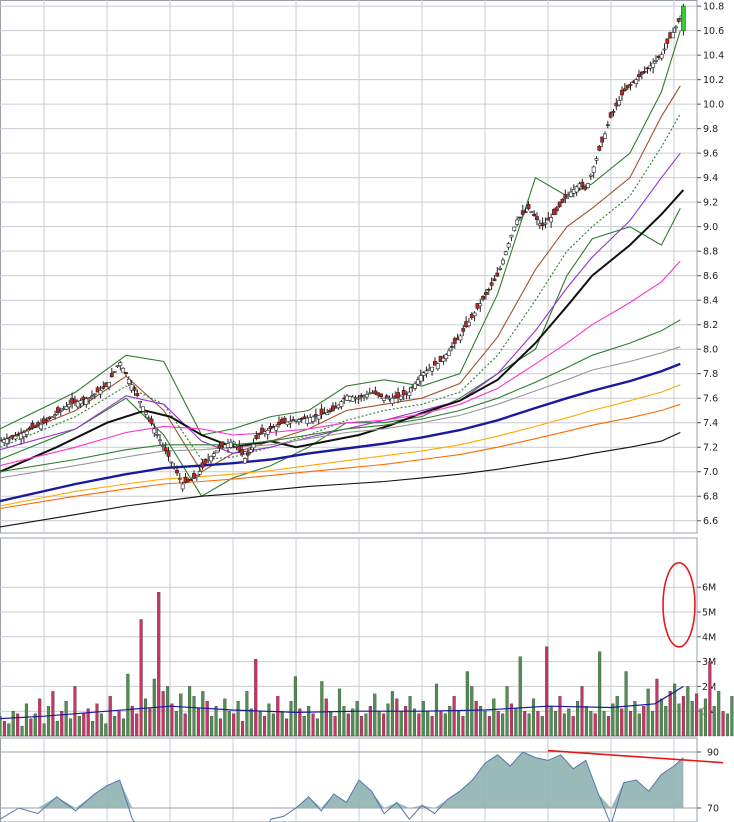 The width and height of the screenshot is (734, 822). Describe the element at coordinates (342, 780) in the screenshot. I see `rsi-overbought-area` at that location.